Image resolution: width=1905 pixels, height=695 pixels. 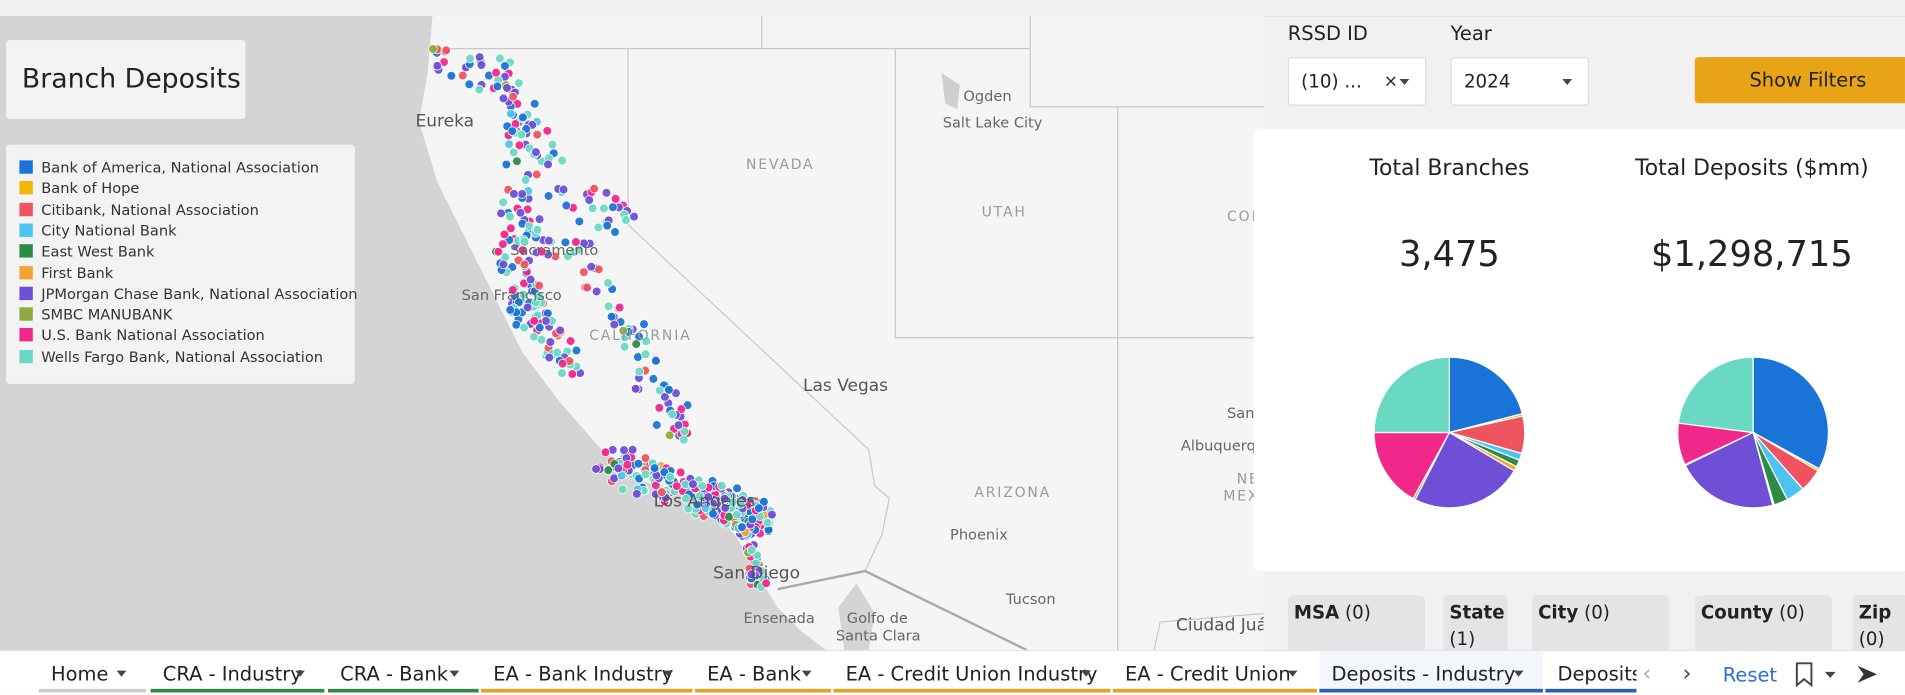 I want to click on tab: EA - Credit Union Industry, so click(x=972, y=672).